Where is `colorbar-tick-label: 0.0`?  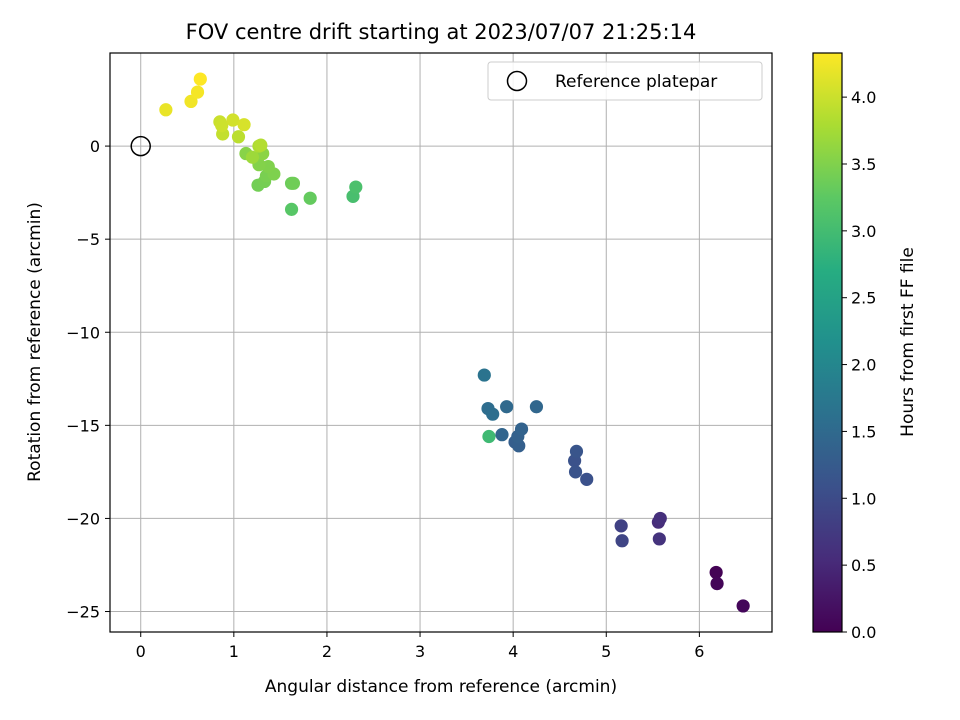
colorbar-tick-label: 0.0 is located at coordinates (863, 632).